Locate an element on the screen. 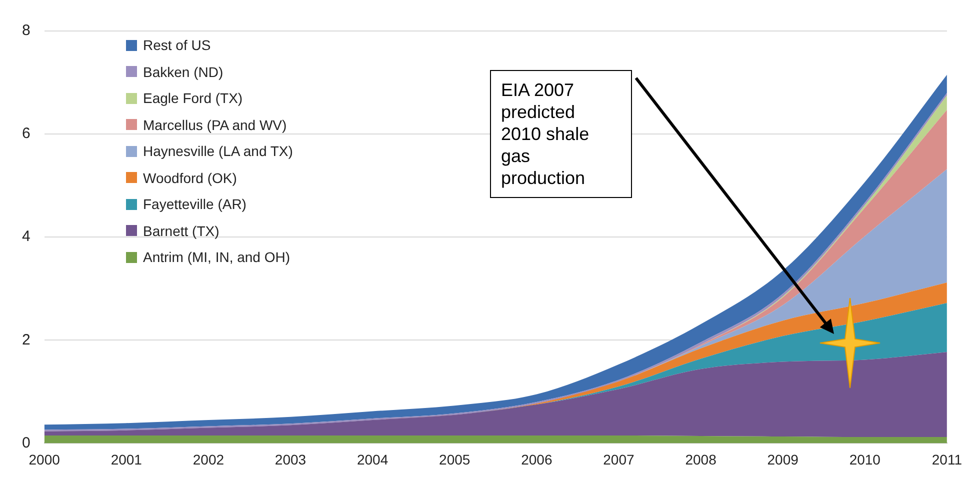 This screenshot has width=973, height=480. legend-label: Marcellus (PA and WV) is located at coordinates (215, 125).